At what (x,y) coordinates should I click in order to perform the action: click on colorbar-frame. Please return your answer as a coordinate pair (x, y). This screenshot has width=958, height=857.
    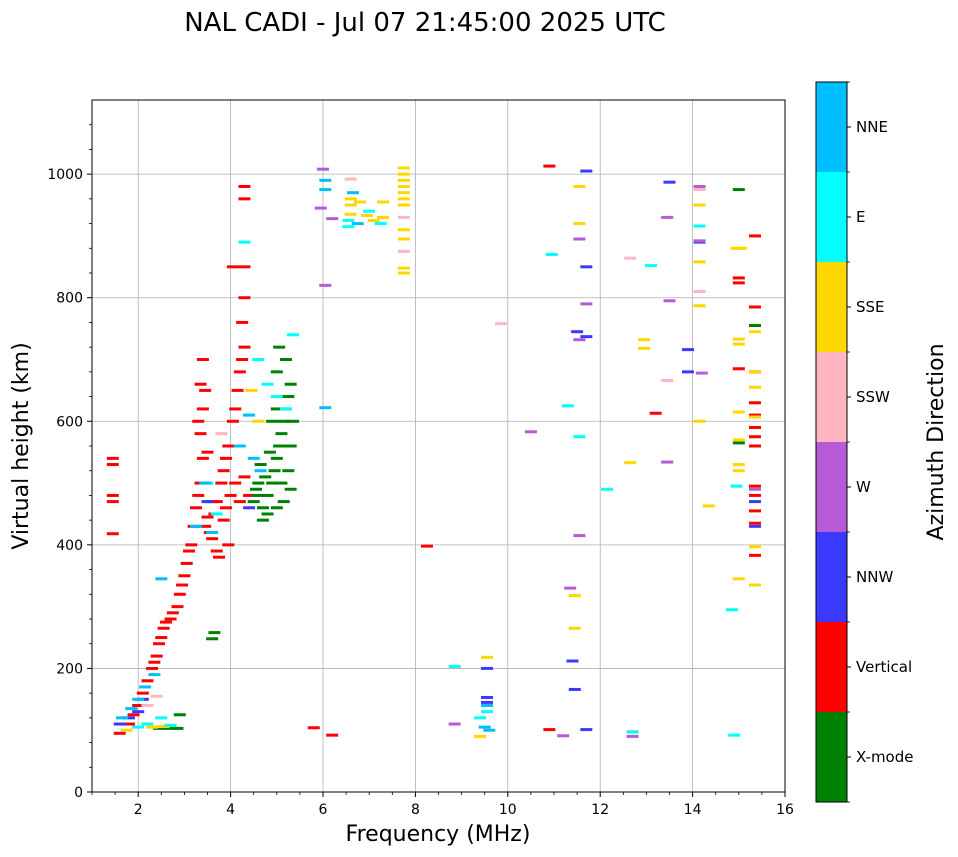
    Looking at the image, I should click on (831, 442).